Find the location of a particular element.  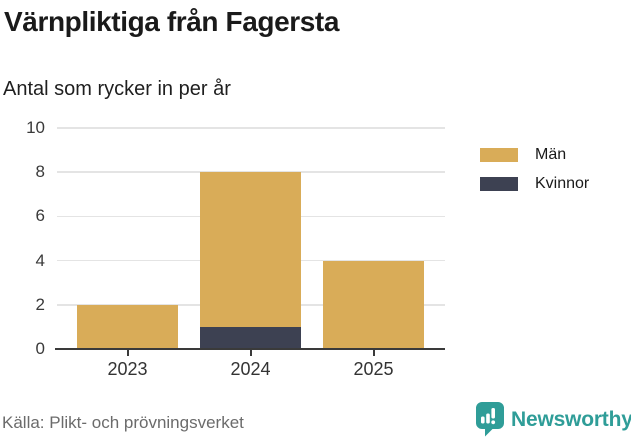

legend-item-kvinnor: Kvinnor is located at coordinates (534, 184).